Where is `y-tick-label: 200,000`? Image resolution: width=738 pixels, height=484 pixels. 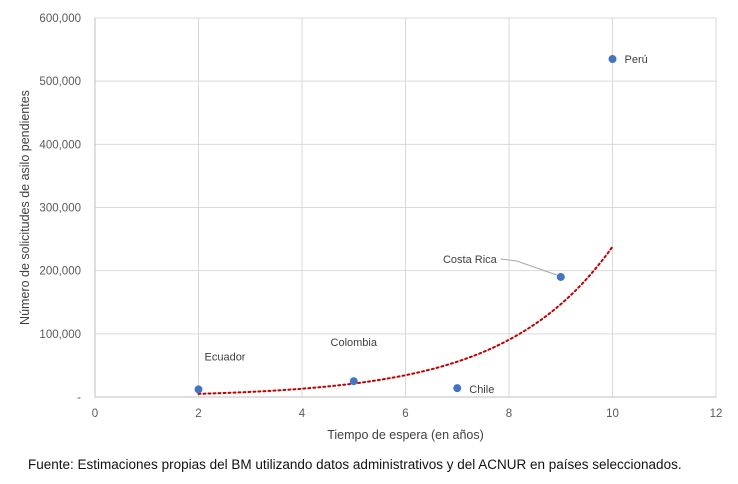
y-tick-label: 200,000 is located at coordinates (60, 272).